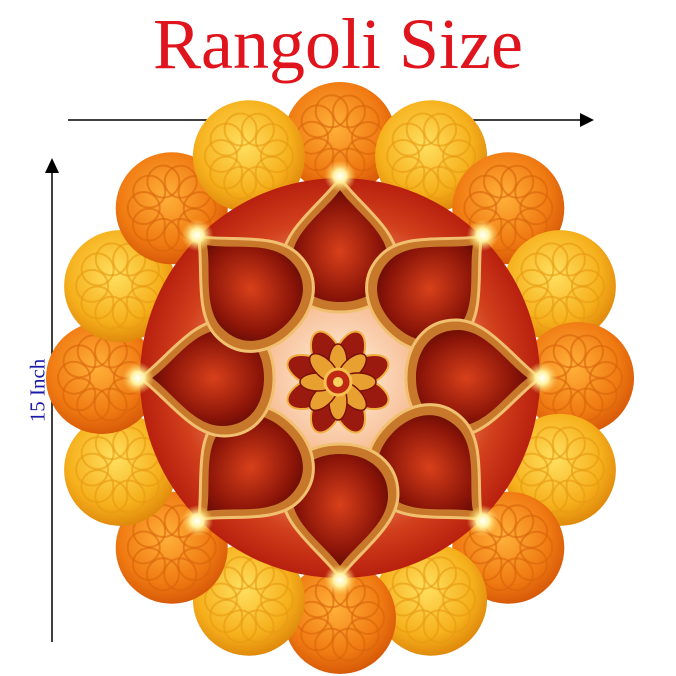 The height and width of the screenshot is (676, 676). I want to click on height-arrow-head, so click(52, 165).